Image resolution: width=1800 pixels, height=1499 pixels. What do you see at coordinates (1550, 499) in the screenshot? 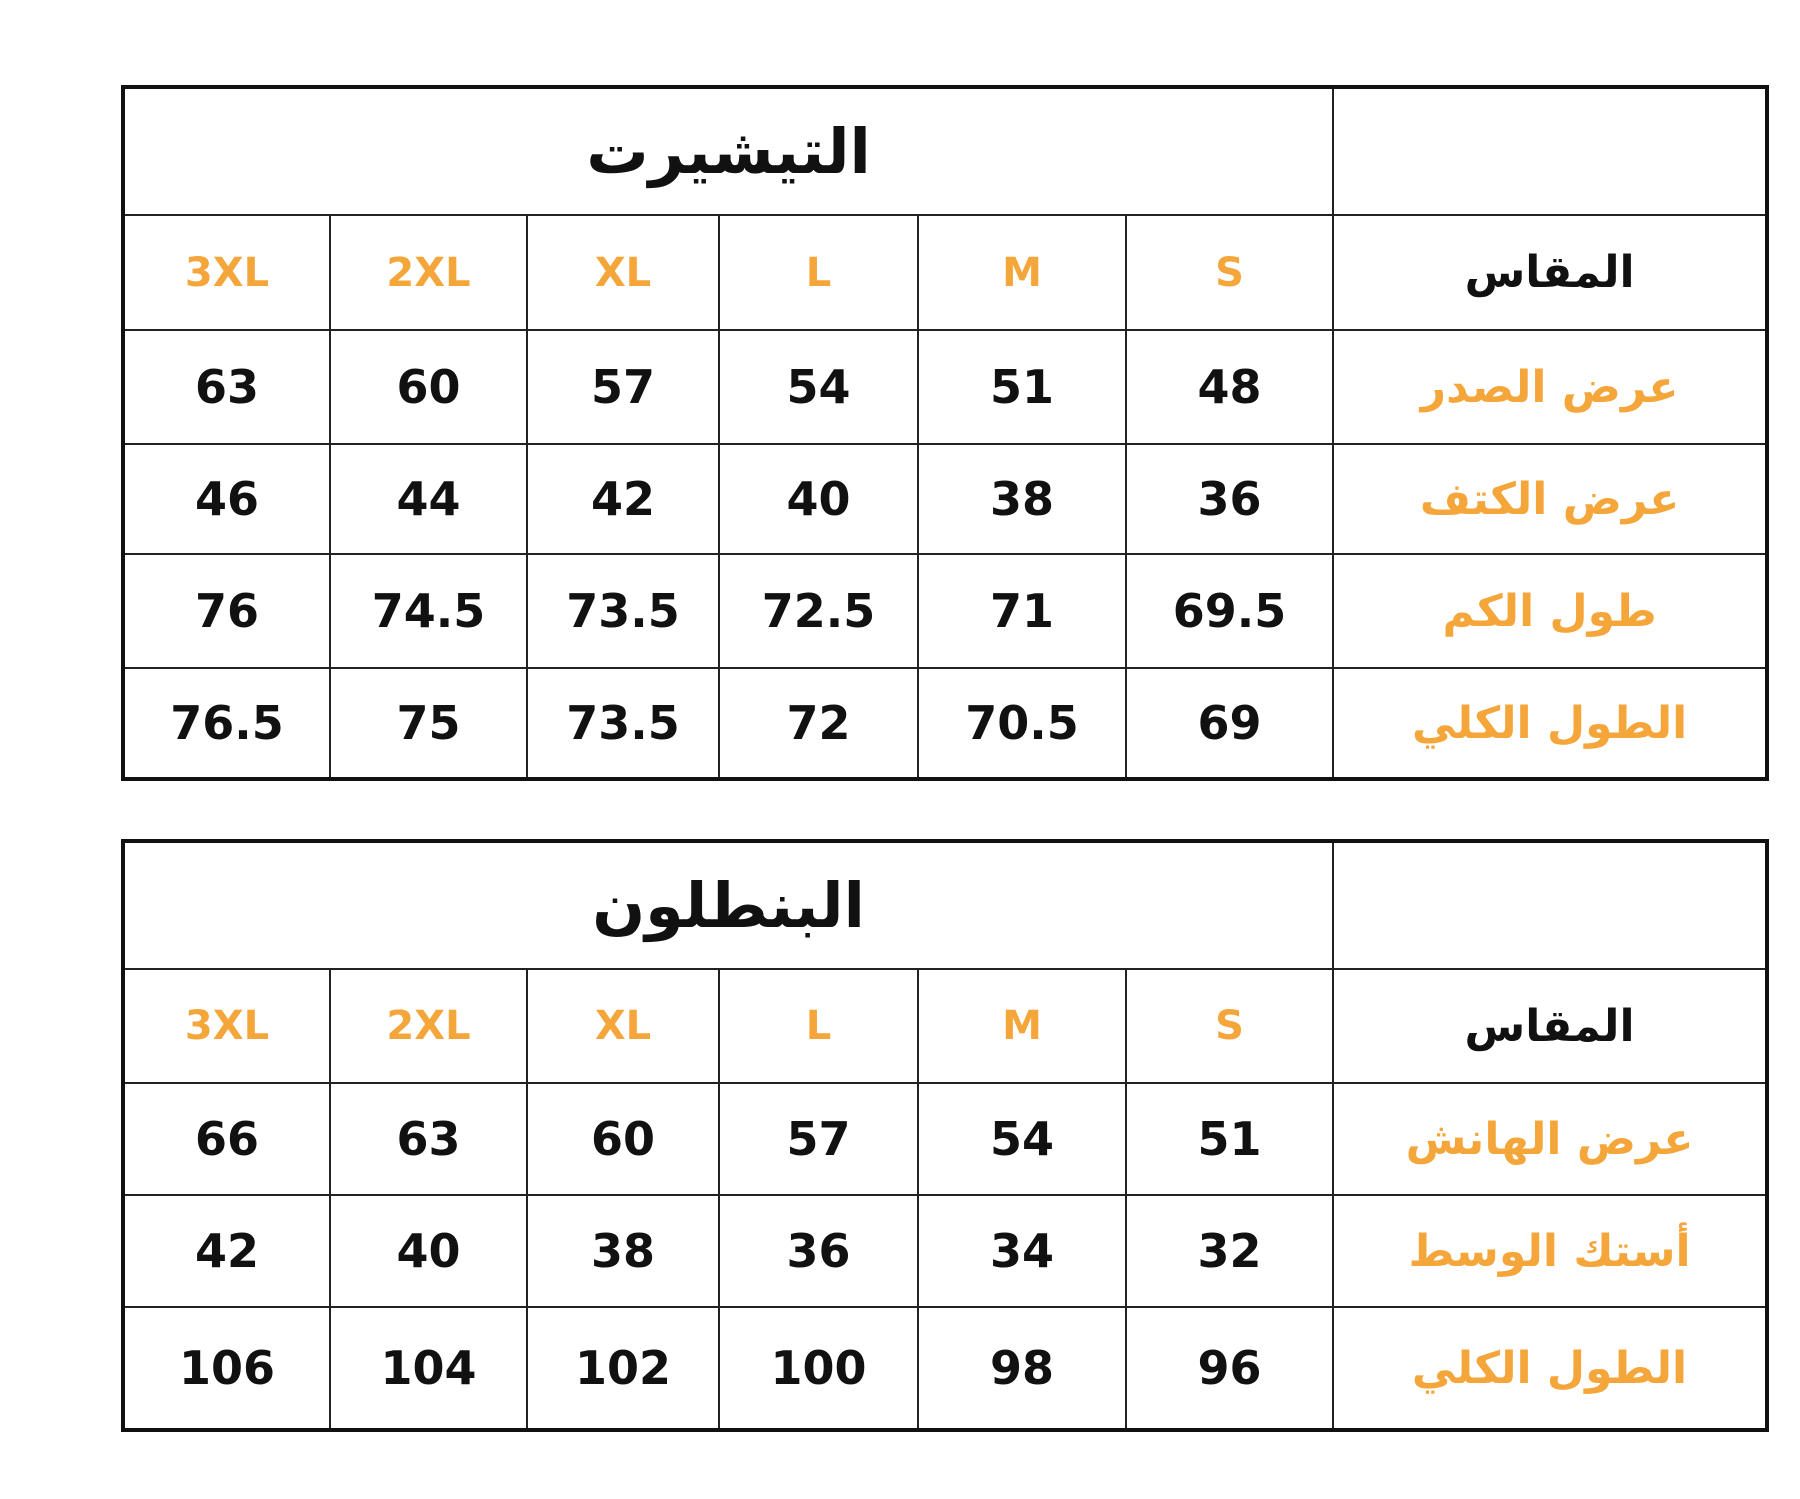
I see `measurement-label: عرض الكتف` at bounding box center [1550, 499].